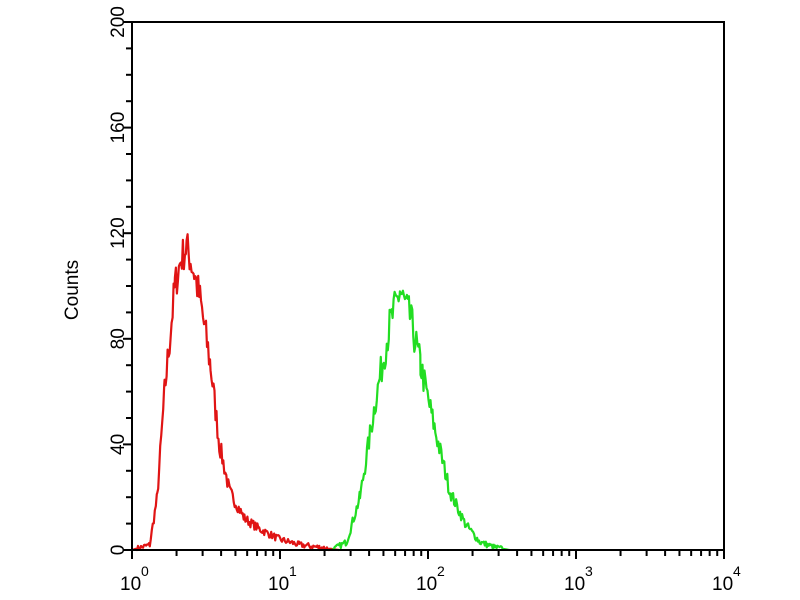 This screenshot has width=800, height=600. What do you see at coordinates (737, 571) in the screenshot?
I see `svg-text: 4` at bounding box center [737, 571].